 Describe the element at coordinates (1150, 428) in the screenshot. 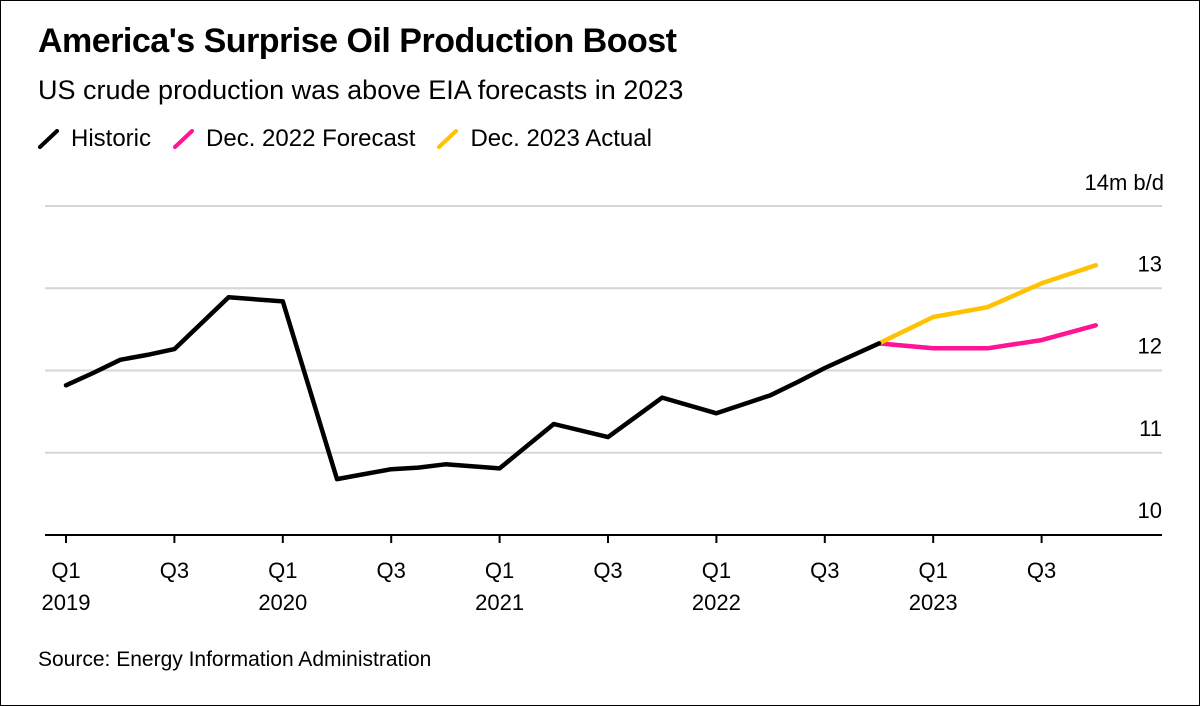

I see `y-tick-label-11: 11` at that location.